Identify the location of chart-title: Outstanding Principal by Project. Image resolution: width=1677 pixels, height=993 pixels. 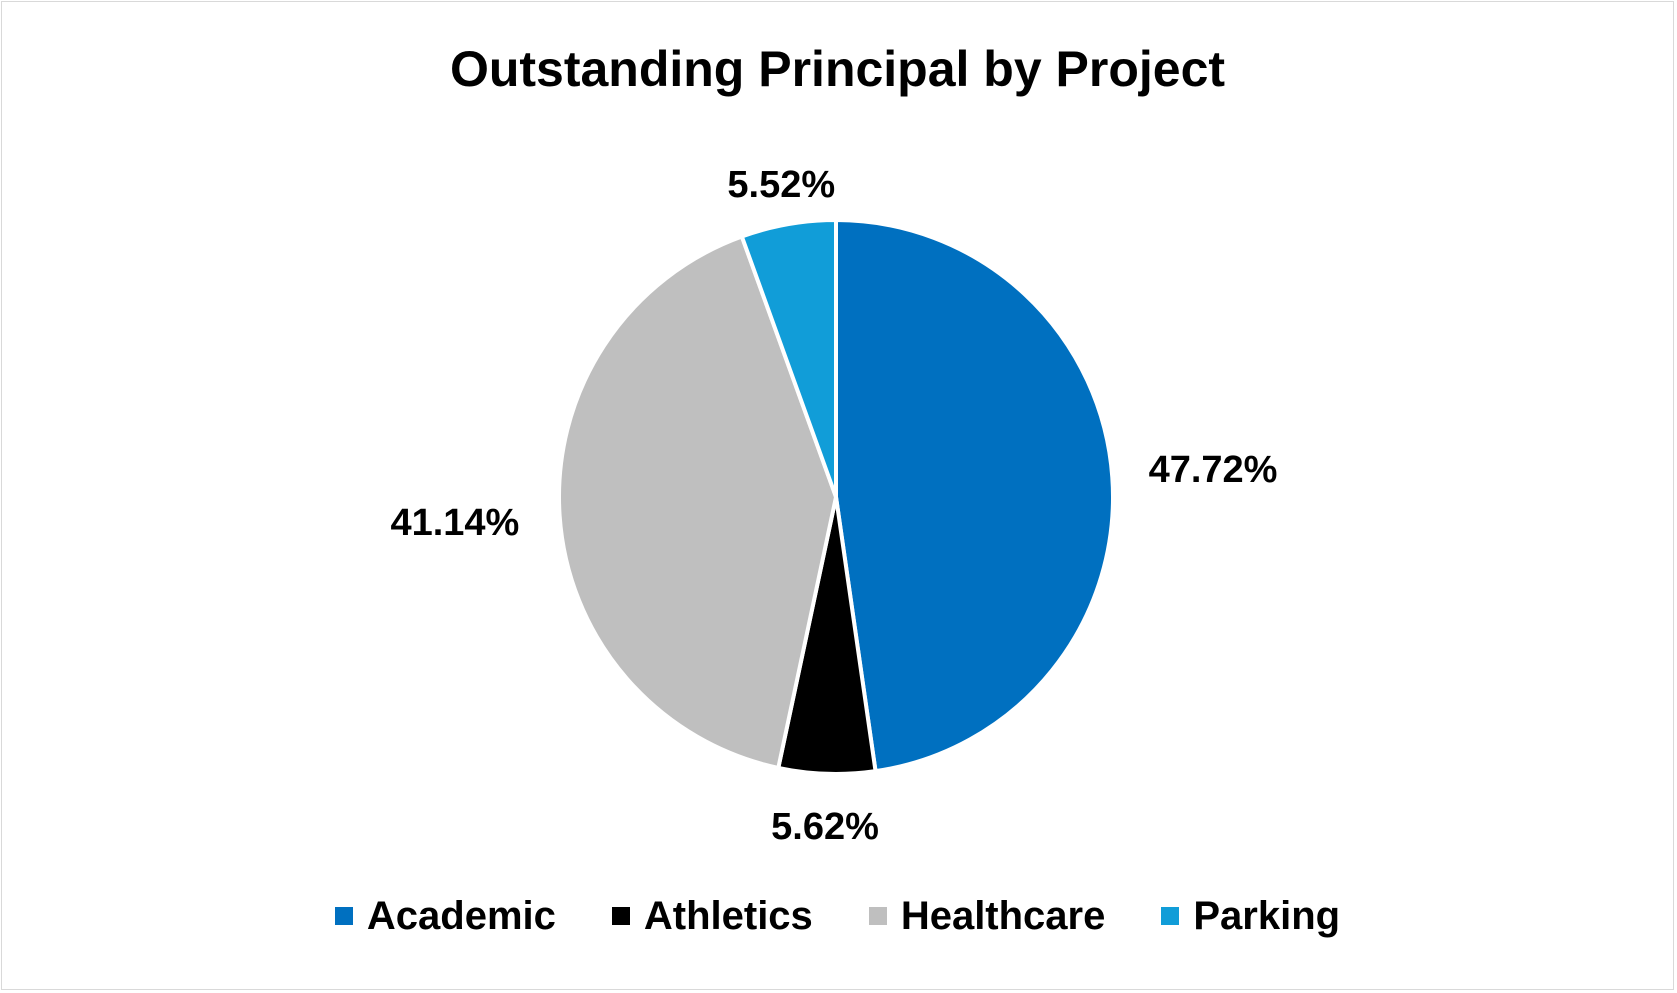
(837, 69).